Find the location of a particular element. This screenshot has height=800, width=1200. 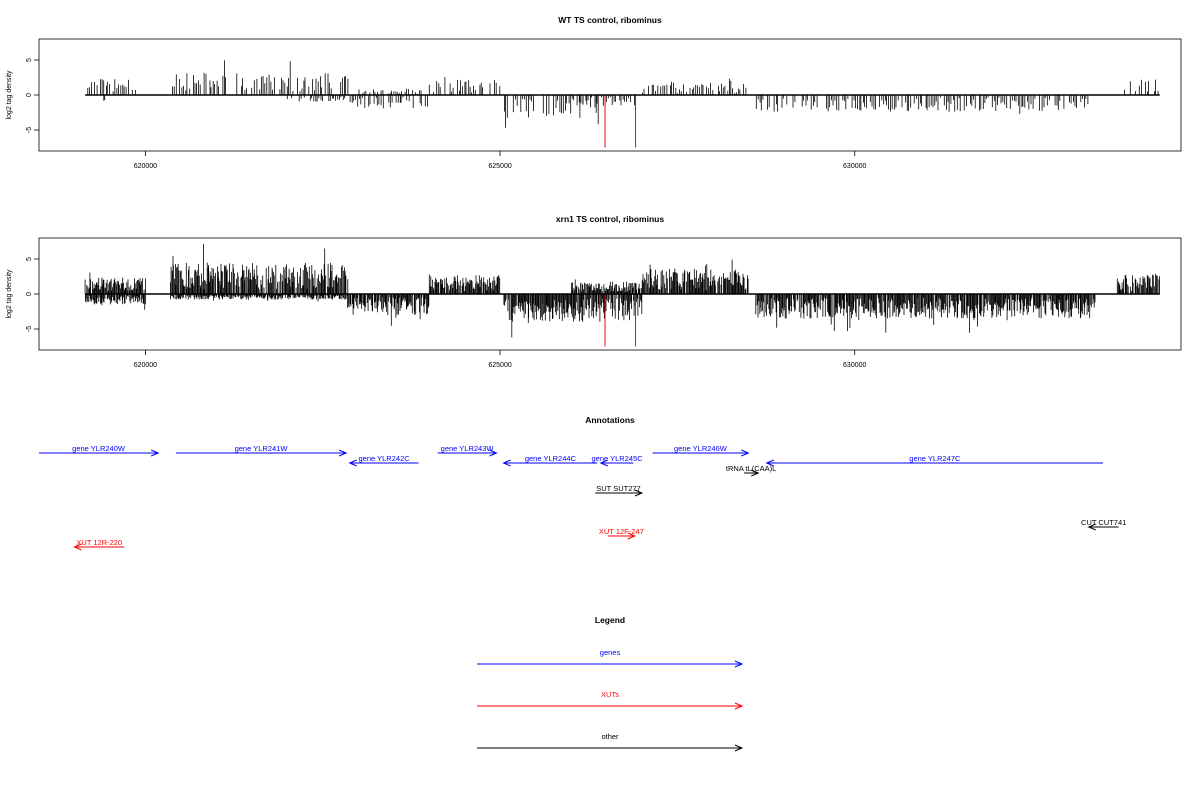

wt-highlight-bars is located at coordinates (620, 121).